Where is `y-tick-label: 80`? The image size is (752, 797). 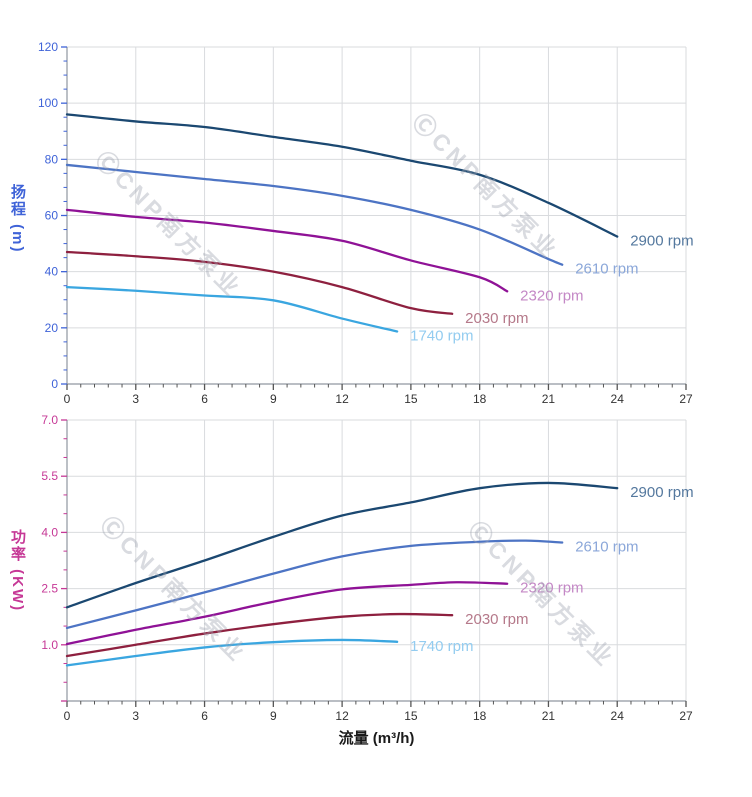
y-tick-label: 80 is located at coordinates (52, 159).